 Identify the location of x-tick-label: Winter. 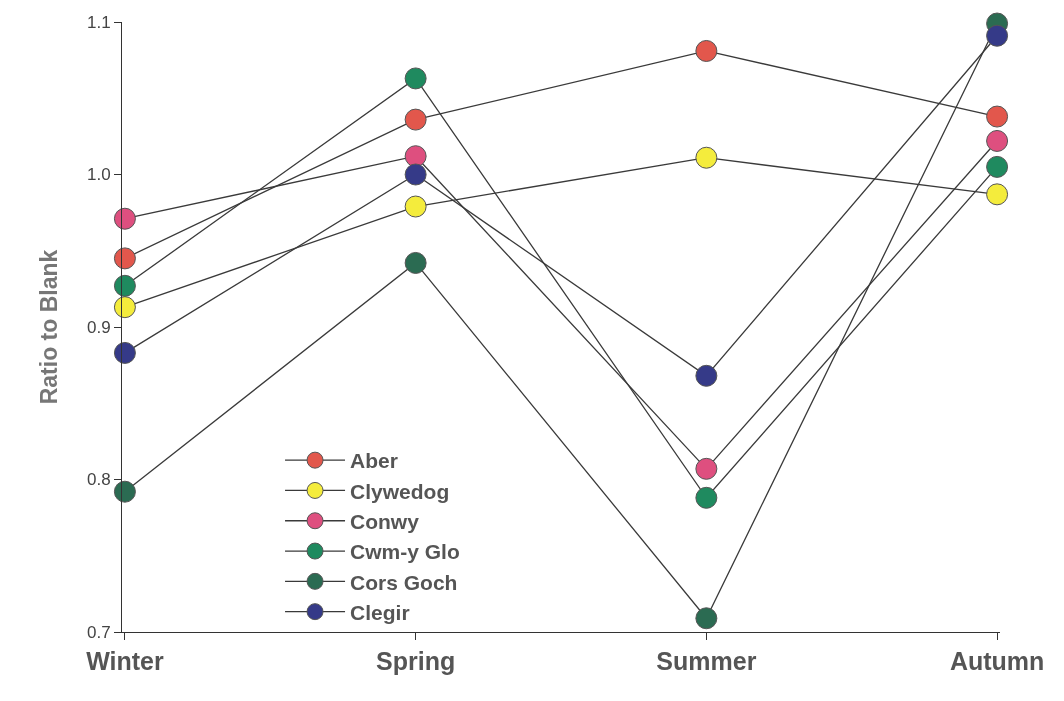
(125, 661).